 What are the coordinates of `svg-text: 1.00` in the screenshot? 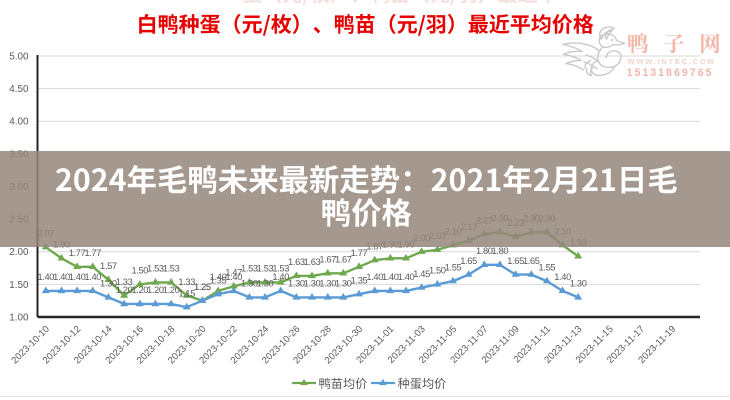 It's located at (19, 317).